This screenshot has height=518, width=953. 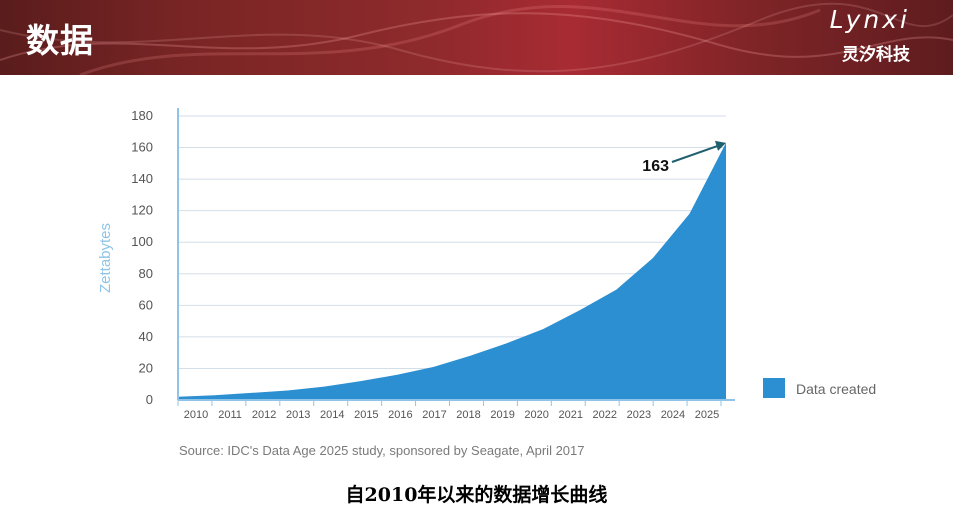 What do you see at coordinates (60, 40) in the screenshot?
I see `page-title: 数据` at bounding box center [60, 40].